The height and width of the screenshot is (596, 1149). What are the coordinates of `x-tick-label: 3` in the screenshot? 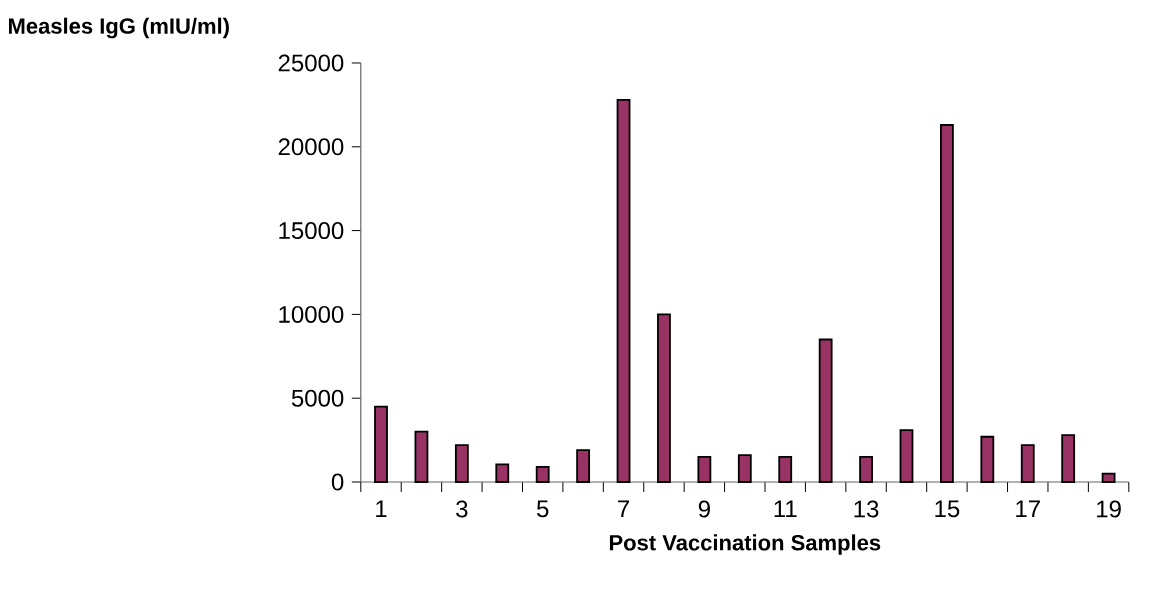 It's located at (462, 509).